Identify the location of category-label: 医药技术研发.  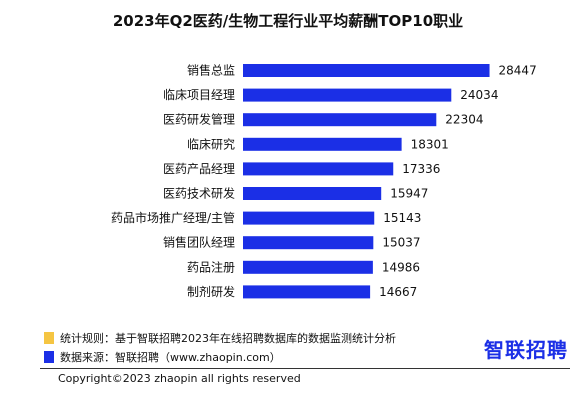
(199, 193).